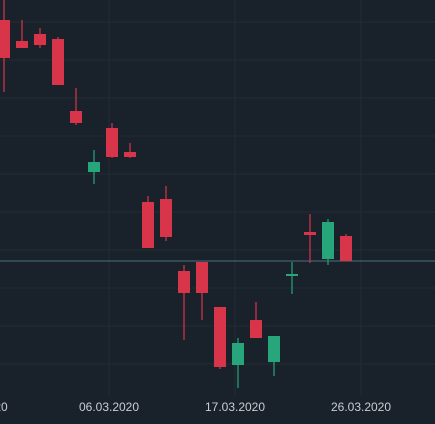  Describe the element at coordinates (235, 407) in the screenshot. I see `x-tick-label: 17.03.2020` at that location.